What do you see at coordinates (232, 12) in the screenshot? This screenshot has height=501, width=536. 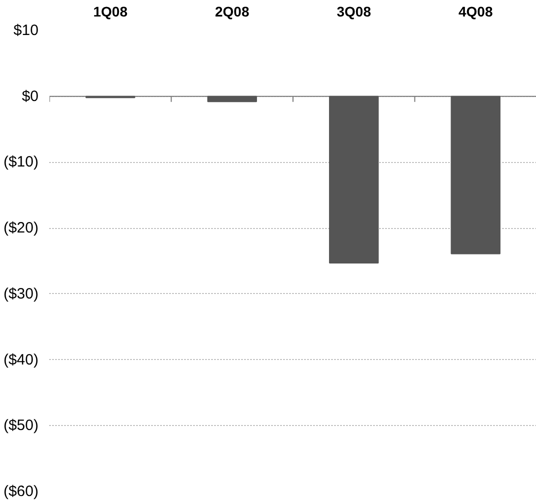 I see `x-tick-label: 2Q08` at bounding box center [232, 12].